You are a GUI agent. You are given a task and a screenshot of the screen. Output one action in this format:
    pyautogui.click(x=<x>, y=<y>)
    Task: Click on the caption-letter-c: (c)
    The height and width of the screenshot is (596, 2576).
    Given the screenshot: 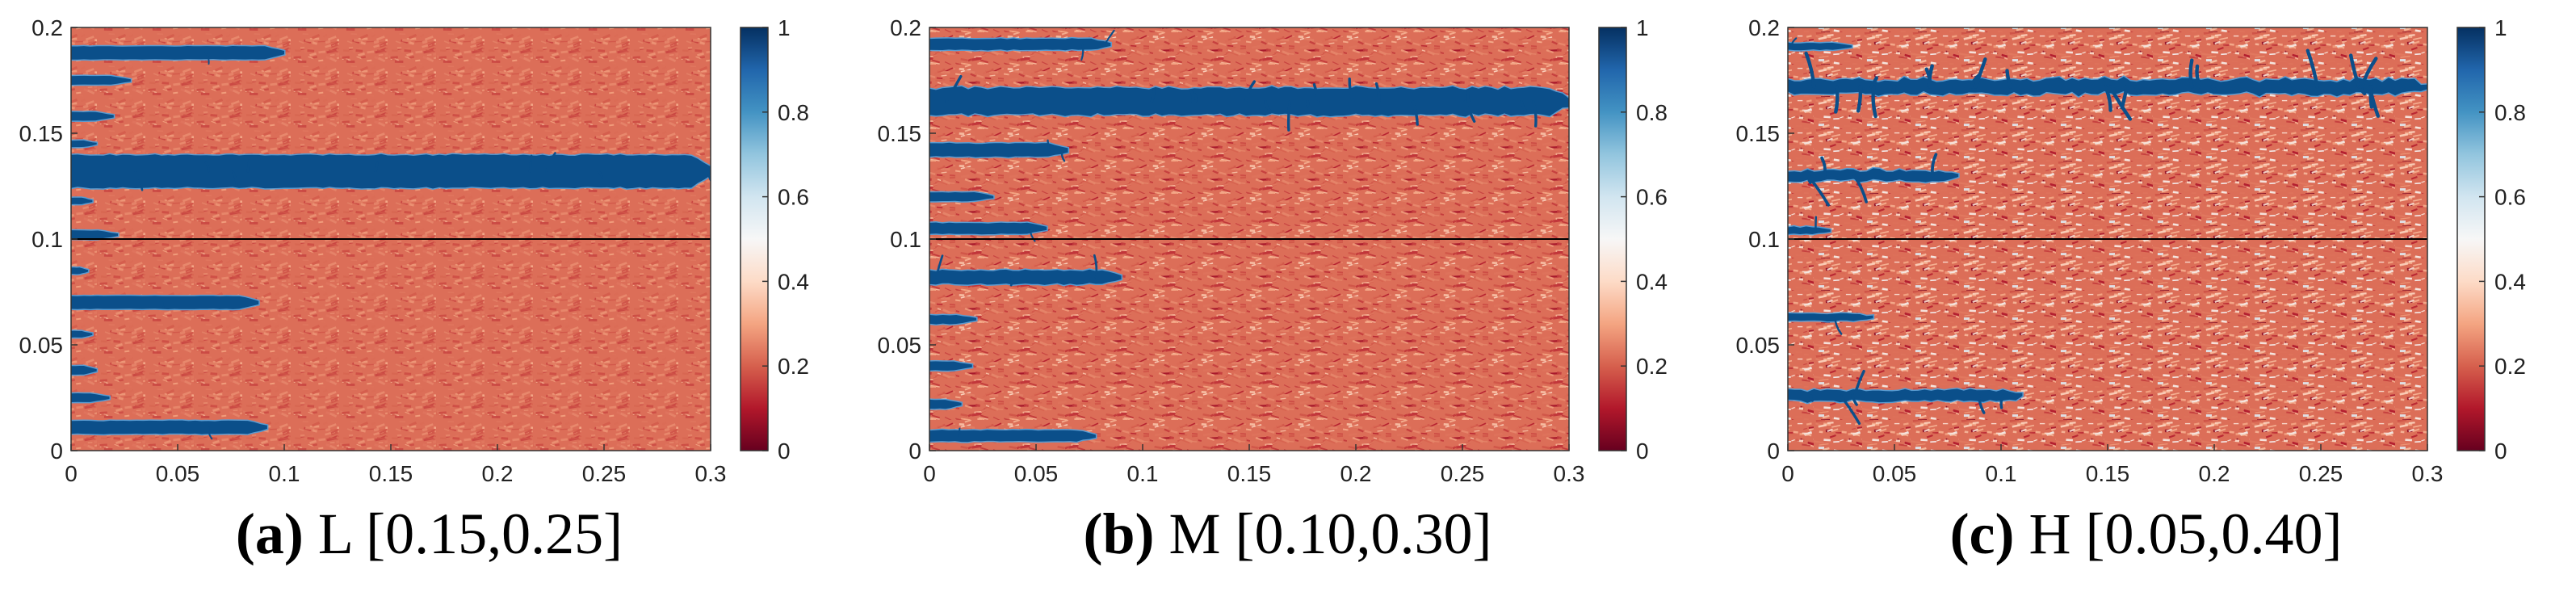 What is the action you would take?
    pyautogui.click(x=1982, y=534)
    